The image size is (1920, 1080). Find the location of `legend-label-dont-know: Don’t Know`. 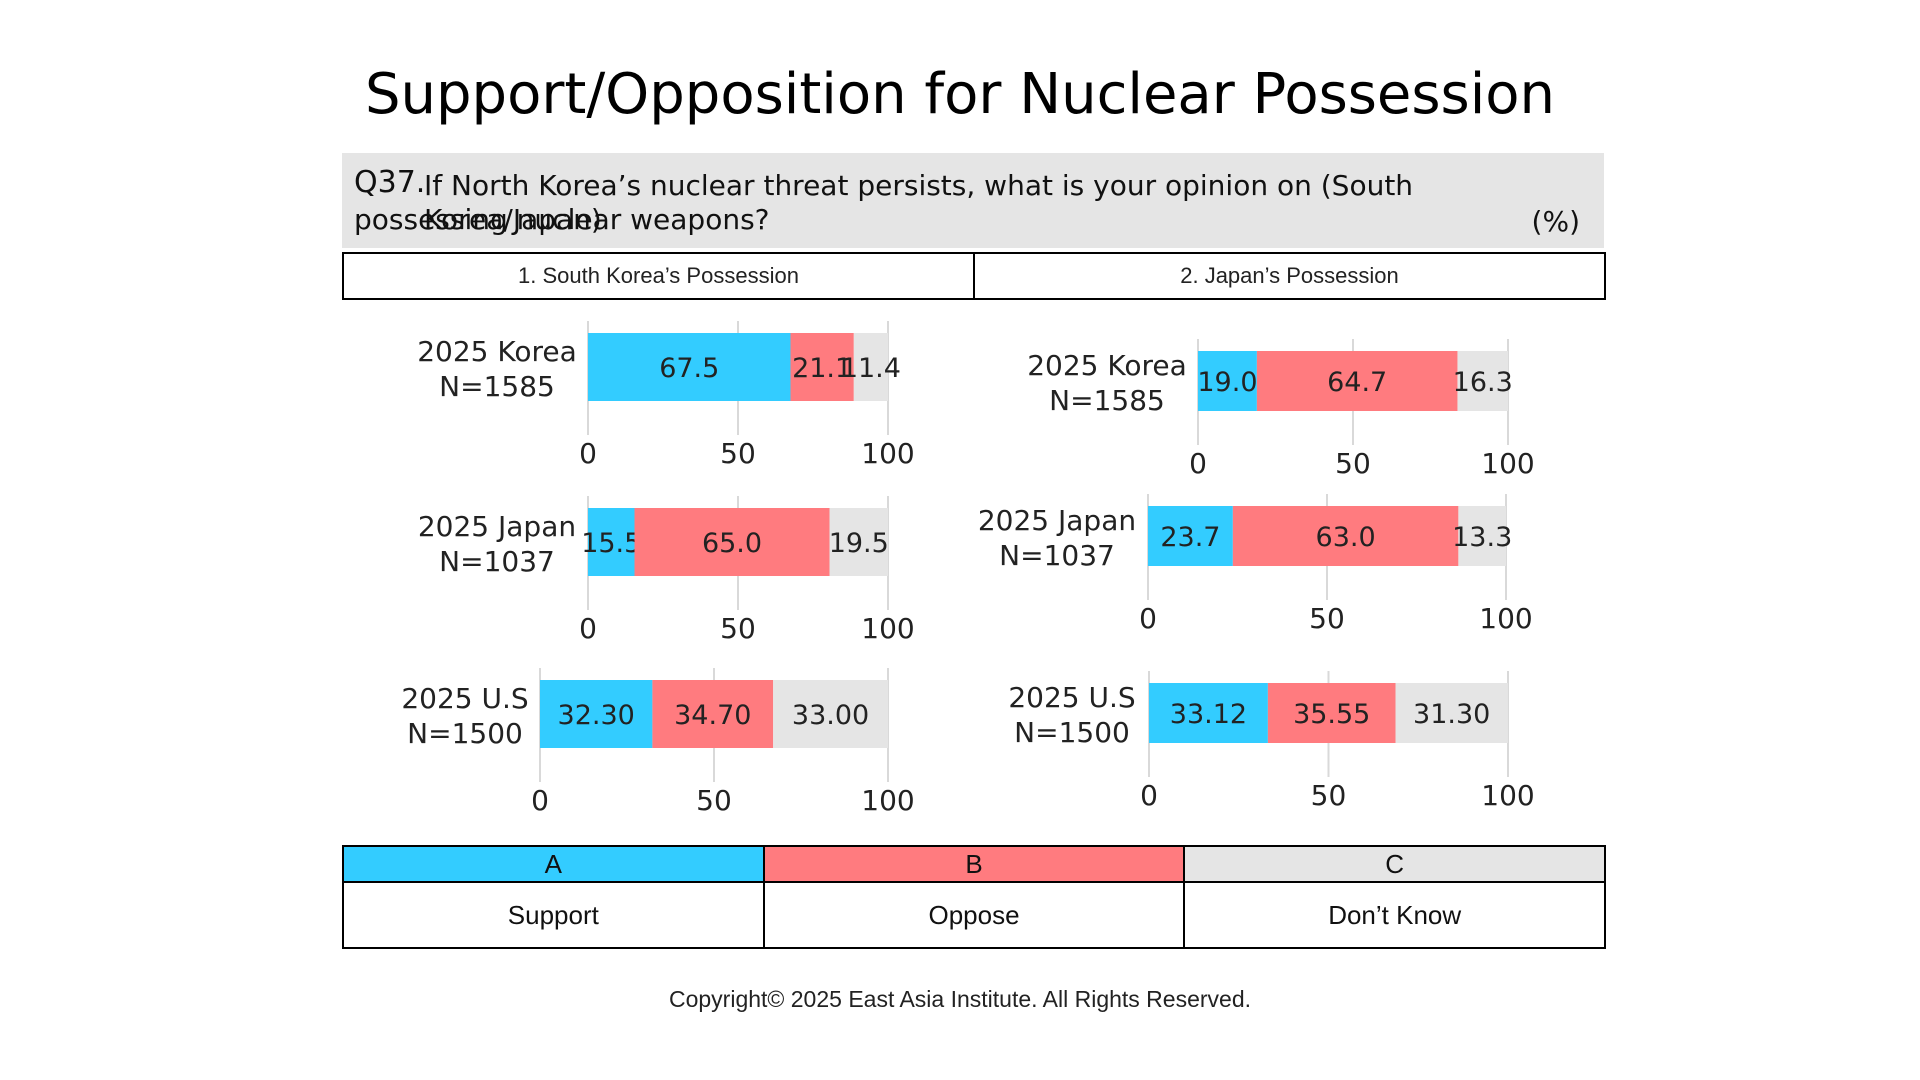

legend-label-dont-know: Don’t Know is located at coordinates (1395, 914).